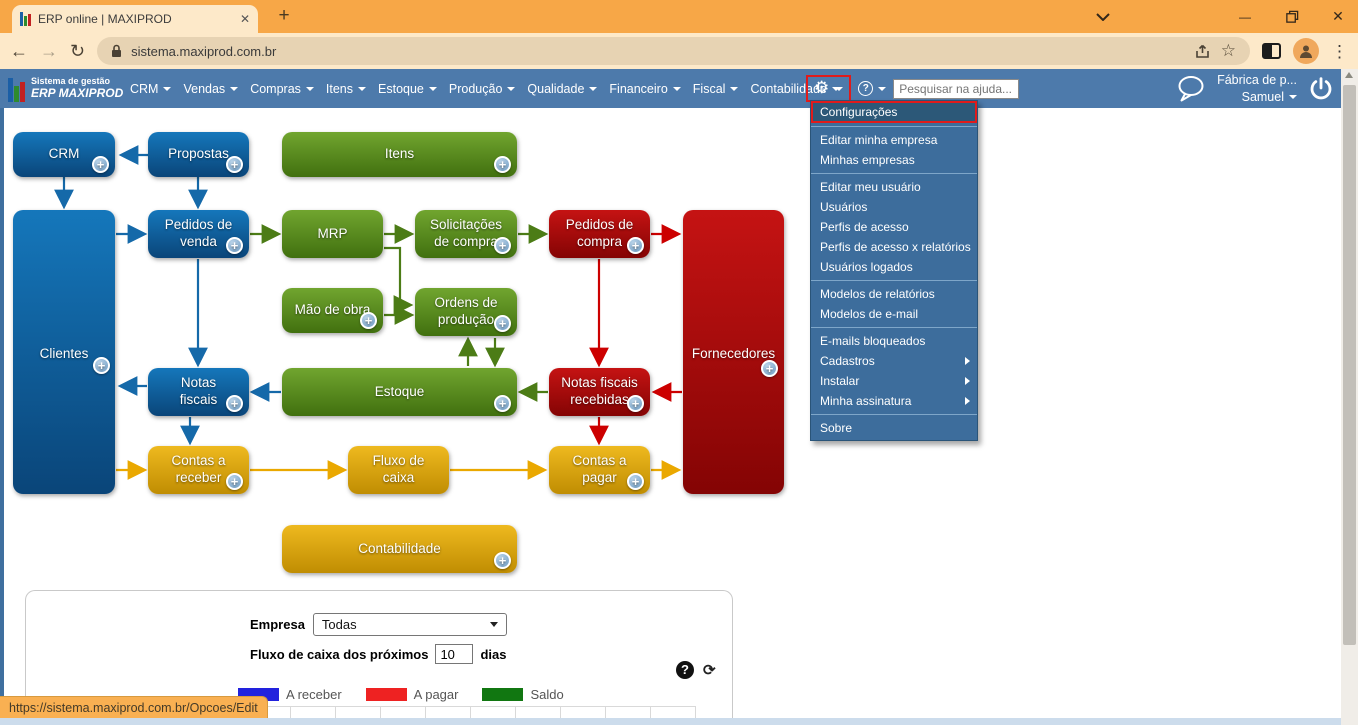  Describe the element at coordinates (198, 234) in the screenshot. I see `flow-node-pedidos-de-venda: Pedidos de venda` at that location.